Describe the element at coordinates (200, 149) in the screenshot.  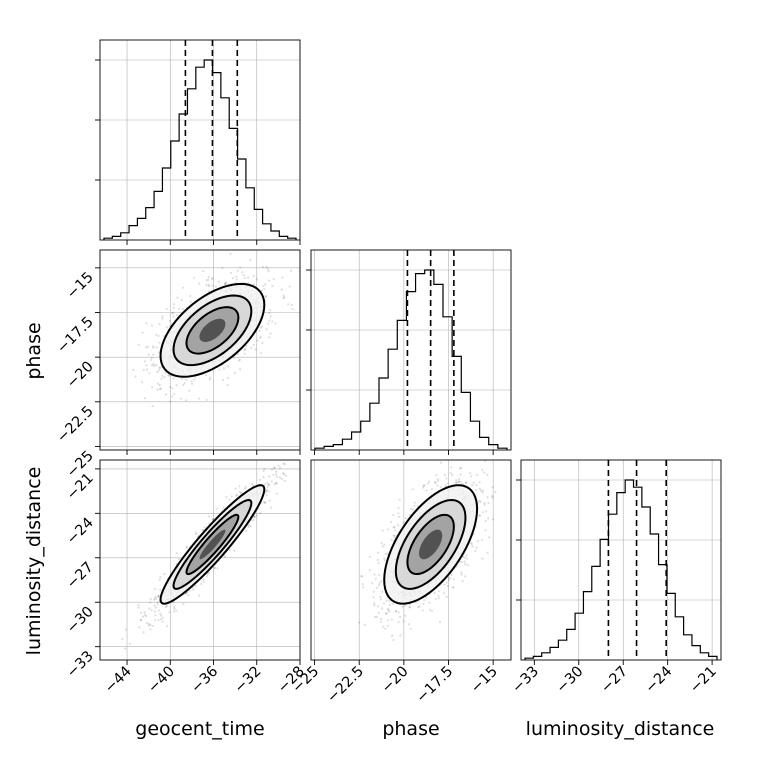
I see `histogram-geocent_time` at that location.